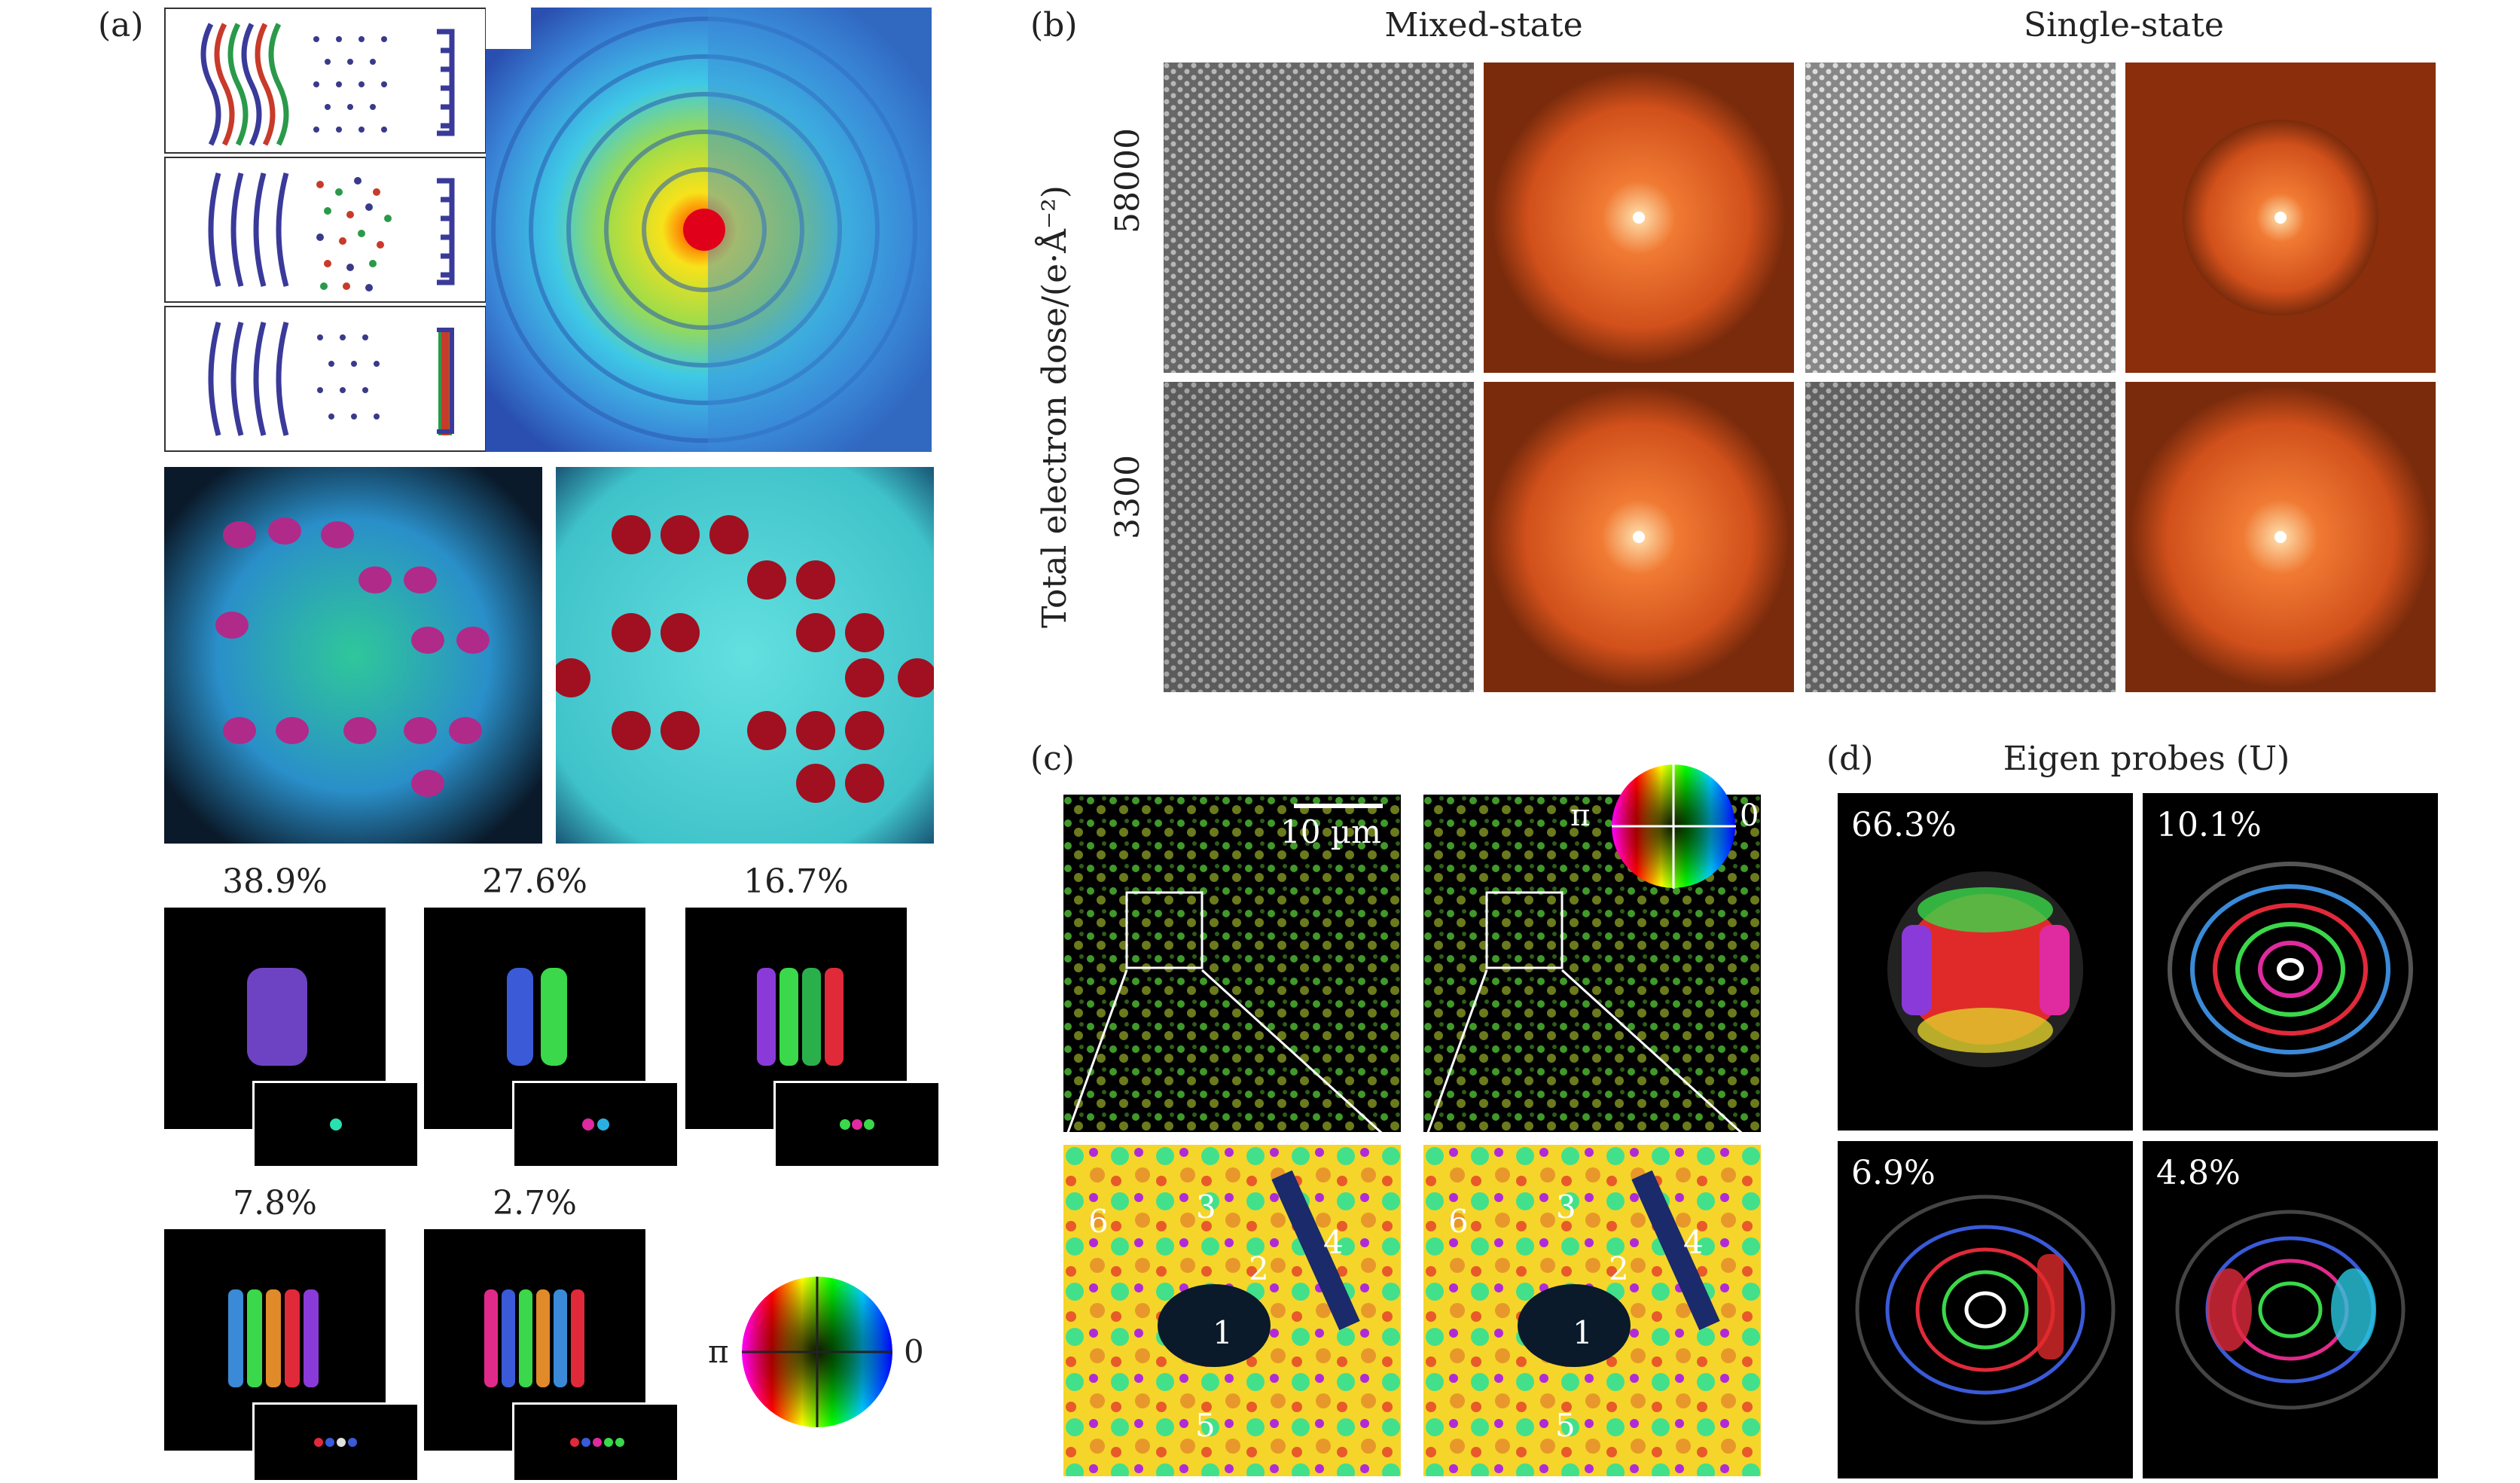  What do you see at coordinates (1054, 25) in the screenshot?
I see `panel-b-label: (b)` at bounding box center [1054, 25].